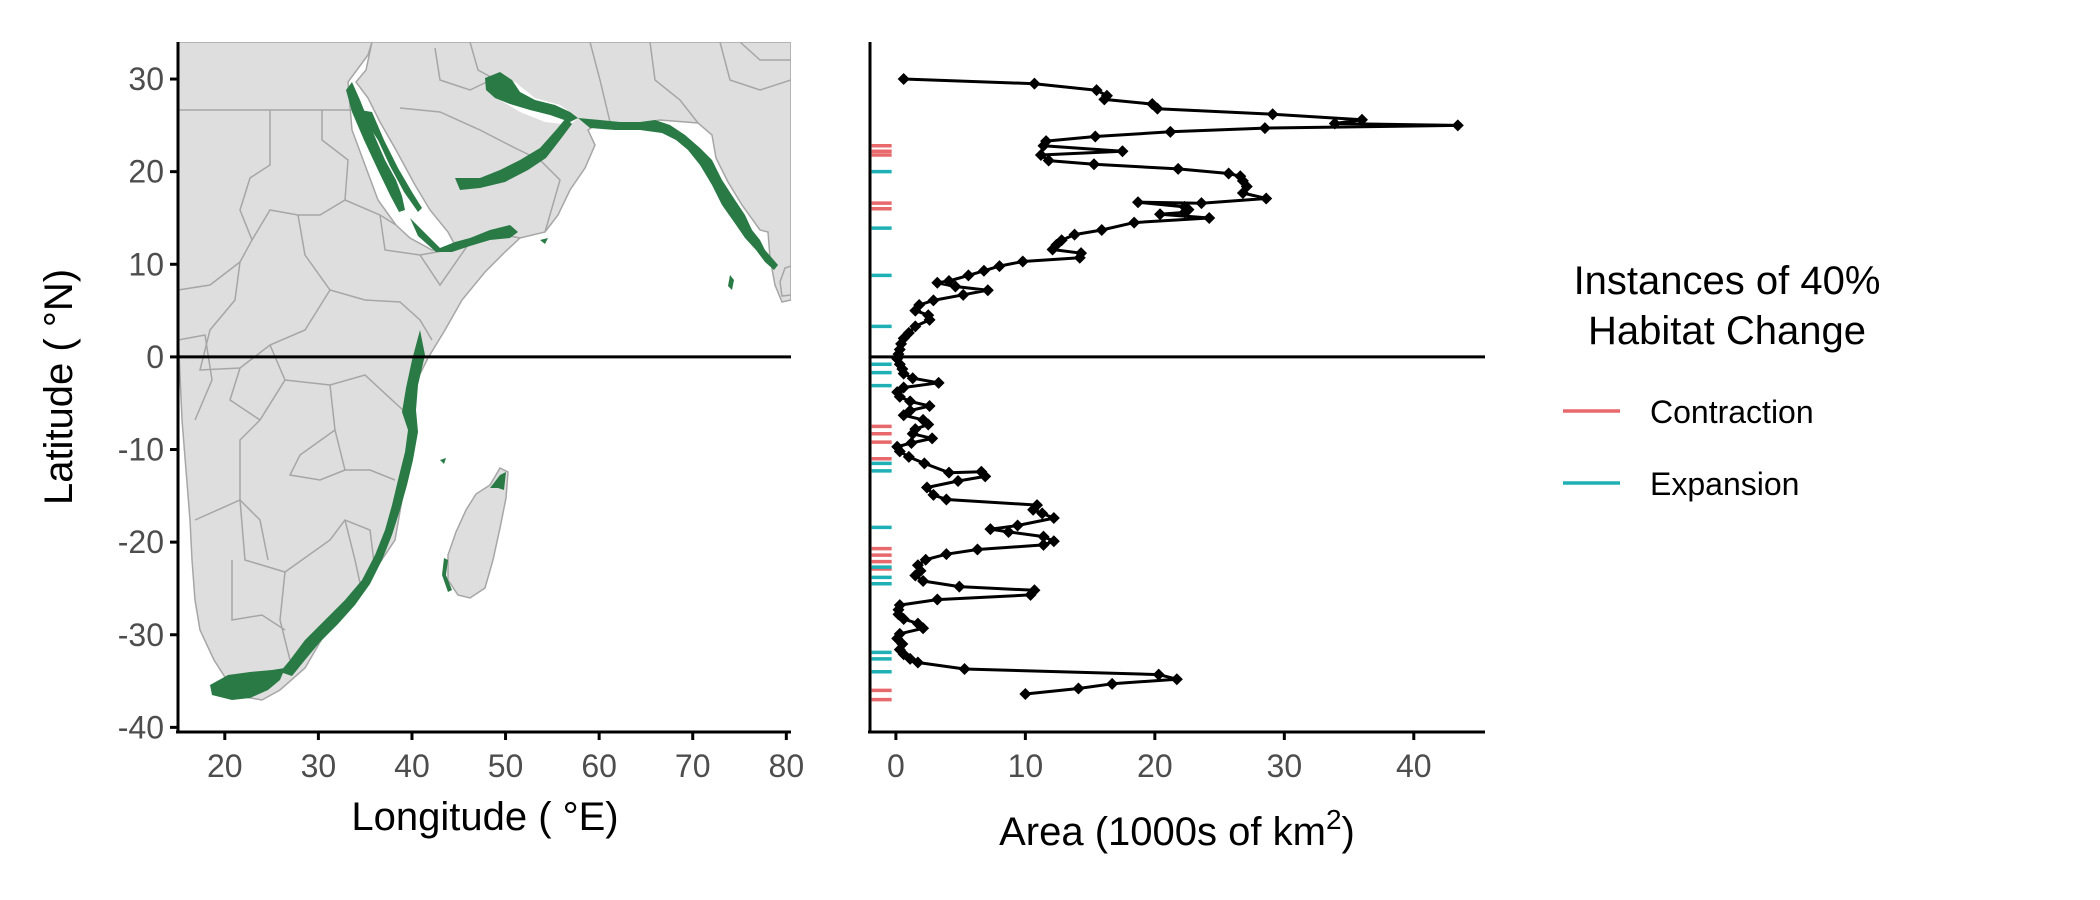 The image size is (2100, 900). What do you see at coordinates (146, 264) in the screenshot?
I see `map-y-tick-label: 10` at bounding box center [146, 264].